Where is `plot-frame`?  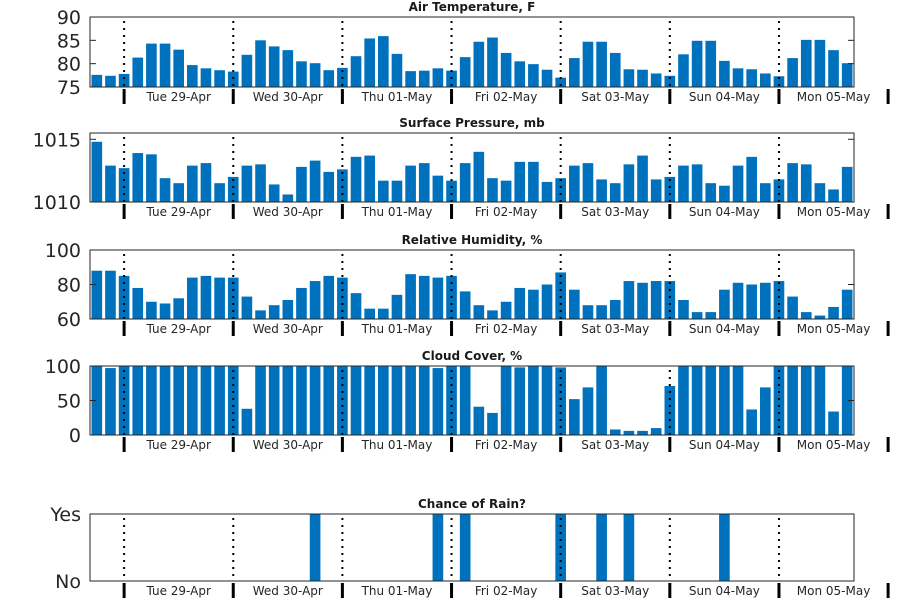 plot-frame is located at coordinates (472, 547).